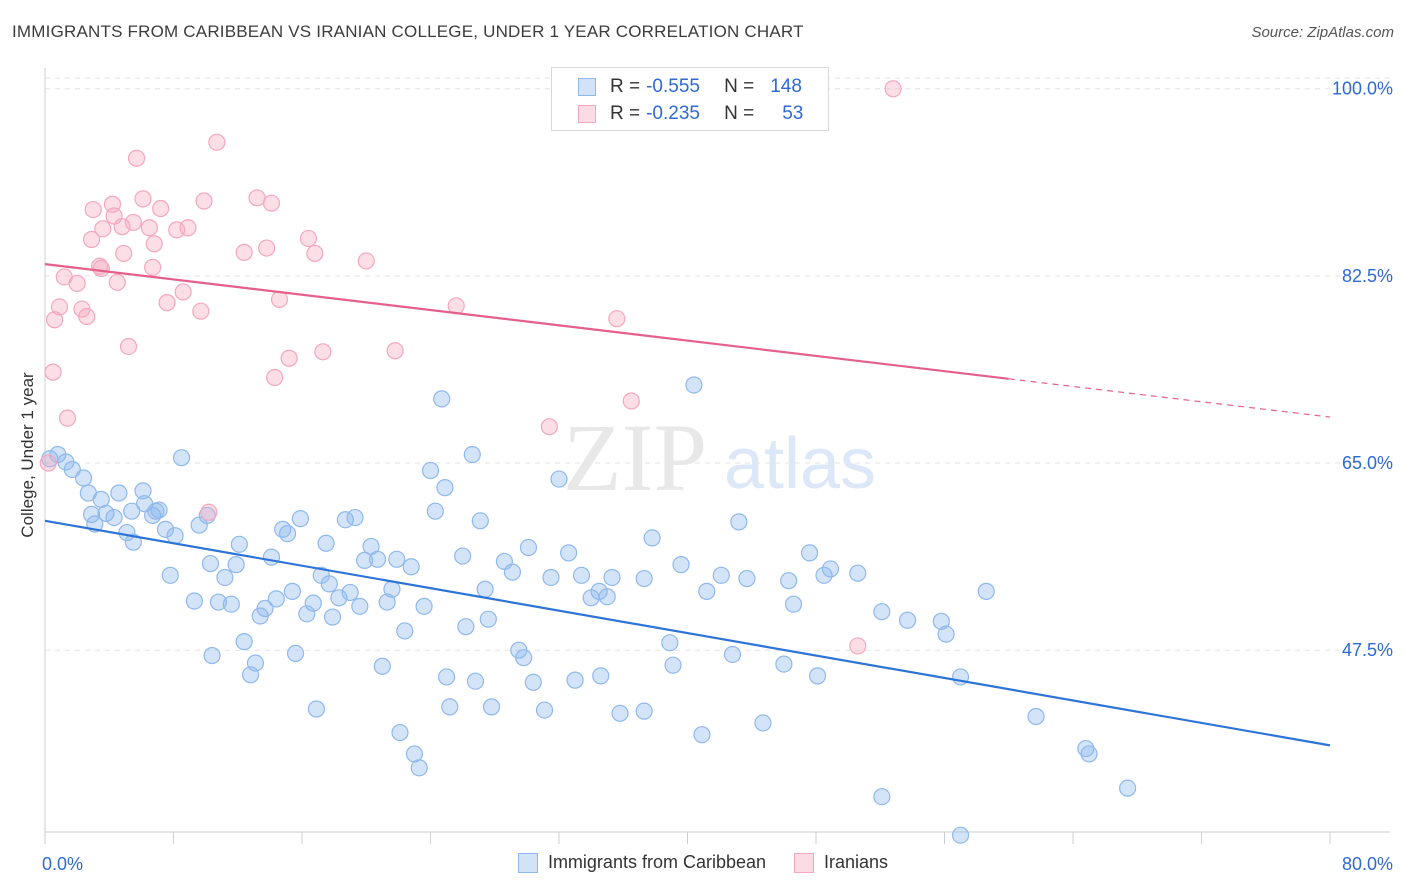 The image size is (1406, 892). I want to click on y-tick-label: 47.5%, so click(1367, 650).